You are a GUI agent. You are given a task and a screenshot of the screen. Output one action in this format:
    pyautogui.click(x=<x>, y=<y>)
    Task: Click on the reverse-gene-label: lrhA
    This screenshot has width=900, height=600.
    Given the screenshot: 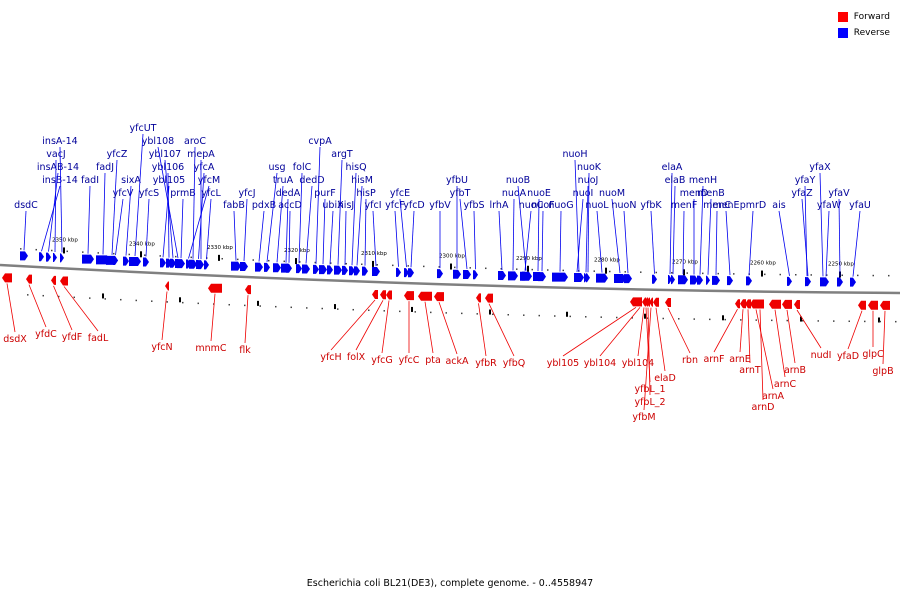 What is the action you would take?
    pyautogui.click(x=499, y=205)
    